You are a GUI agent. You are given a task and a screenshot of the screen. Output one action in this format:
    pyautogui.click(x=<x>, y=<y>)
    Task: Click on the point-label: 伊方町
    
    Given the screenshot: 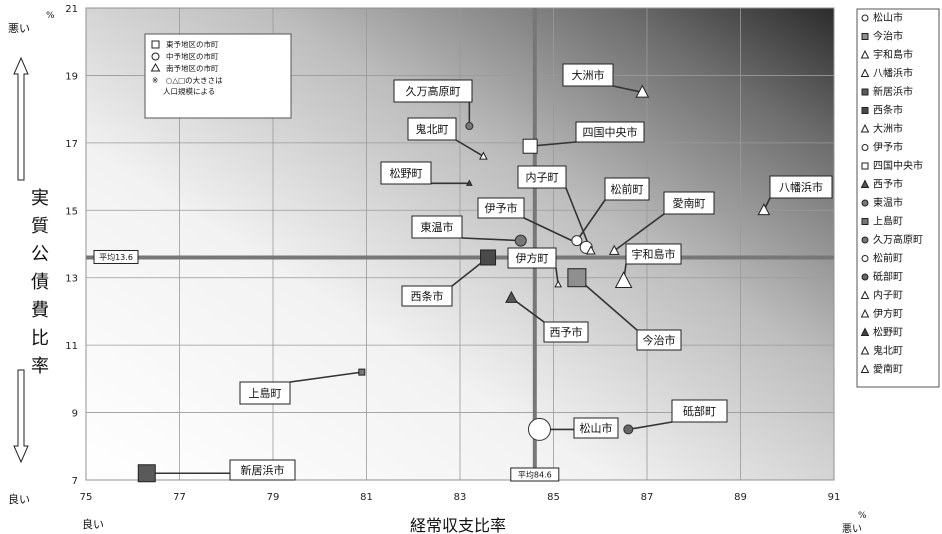 What is the action you would take?
    pyautogui.click(x=532, y=258)
    